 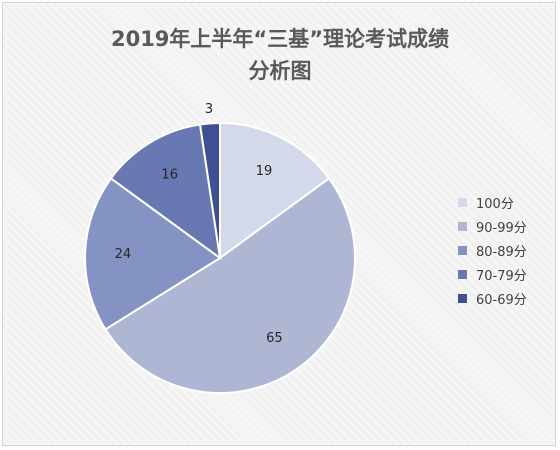 I want to click on legend-label-3: 70-79分, so click(x=501, y=276).